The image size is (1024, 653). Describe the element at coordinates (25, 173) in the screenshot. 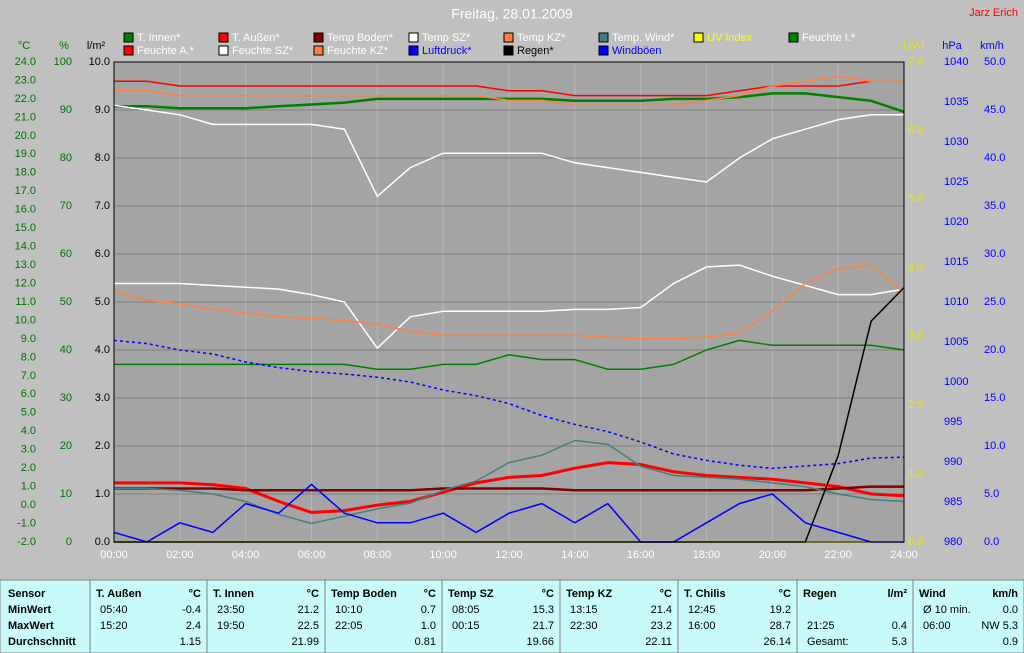

I see `y-tick-label: 18.0` at that location.